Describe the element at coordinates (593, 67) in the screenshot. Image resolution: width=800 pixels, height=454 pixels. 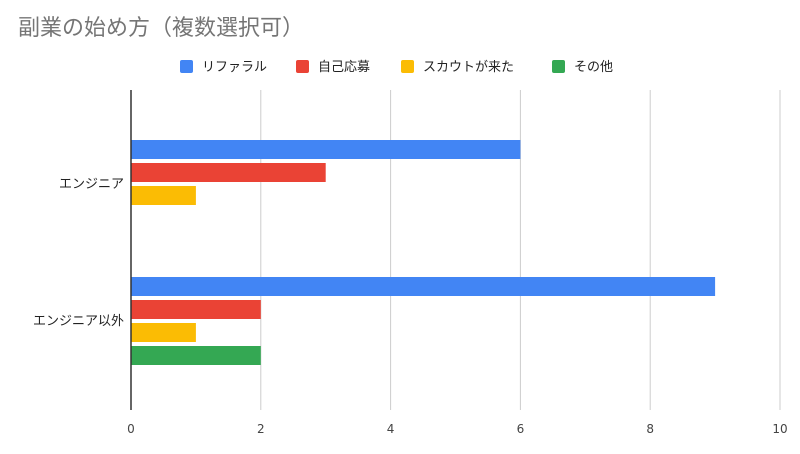
I see `legend-label: その他` at that location.